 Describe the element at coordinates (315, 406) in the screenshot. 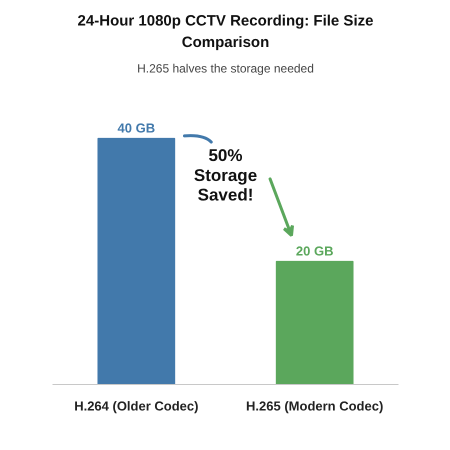

I see `x-tick-label: H.265 (Modern Codec)` at that location.